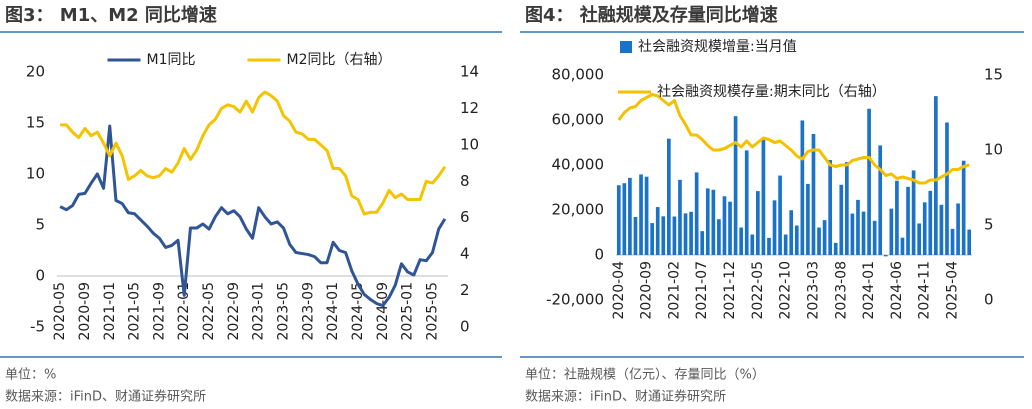 The image size is (1032, 409). Describe the element at coordinates (925, 290) in the screenshot. I see `x-tick-label: 2024-11` at that location.